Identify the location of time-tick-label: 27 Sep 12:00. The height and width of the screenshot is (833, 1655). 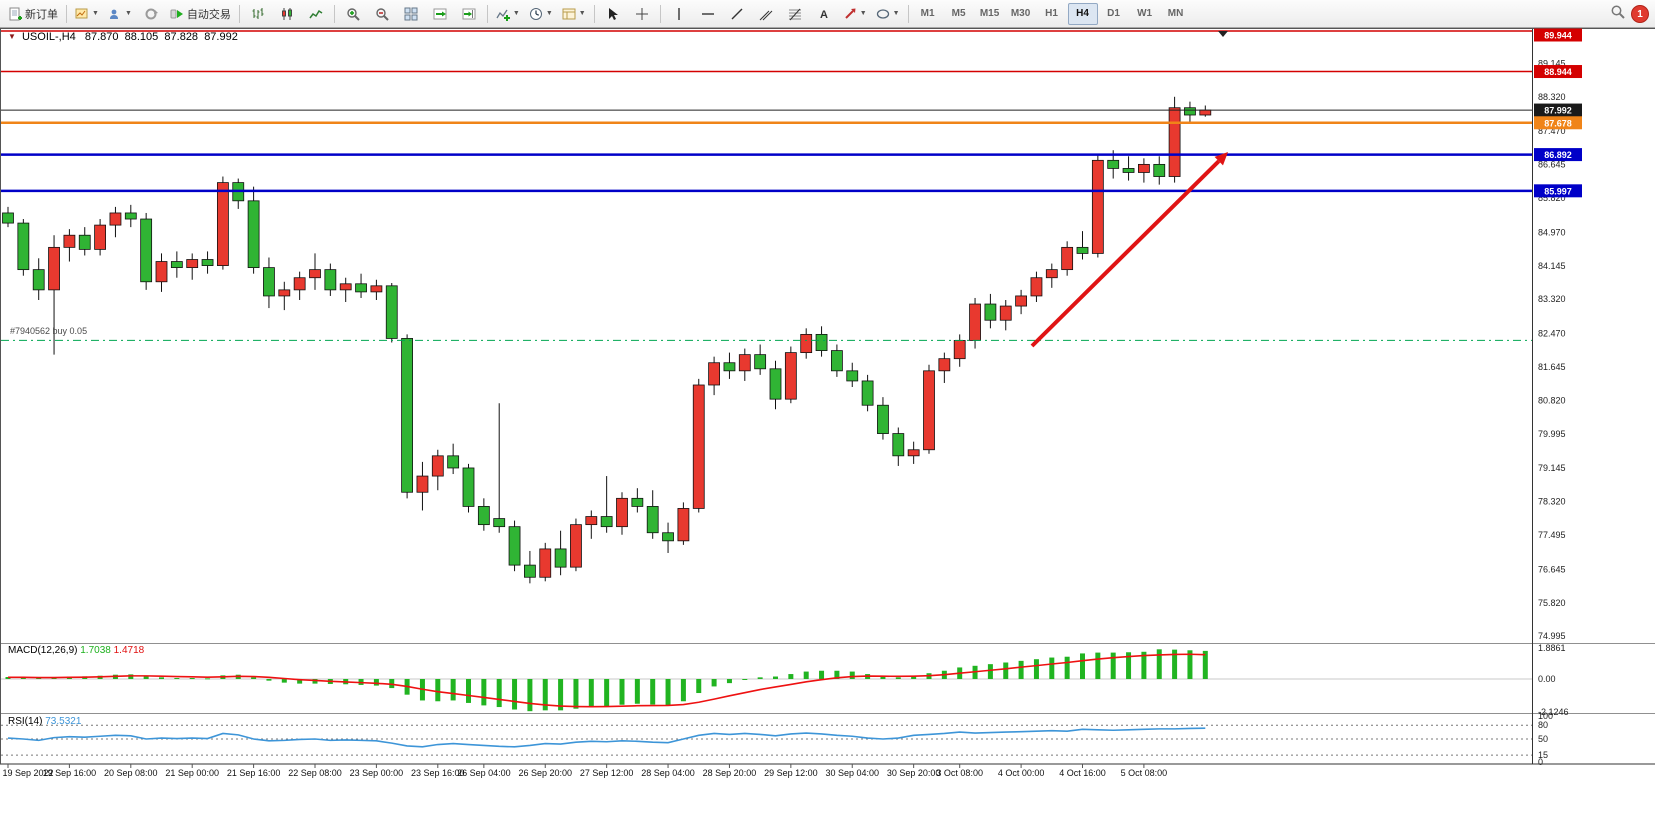
(607, 773).